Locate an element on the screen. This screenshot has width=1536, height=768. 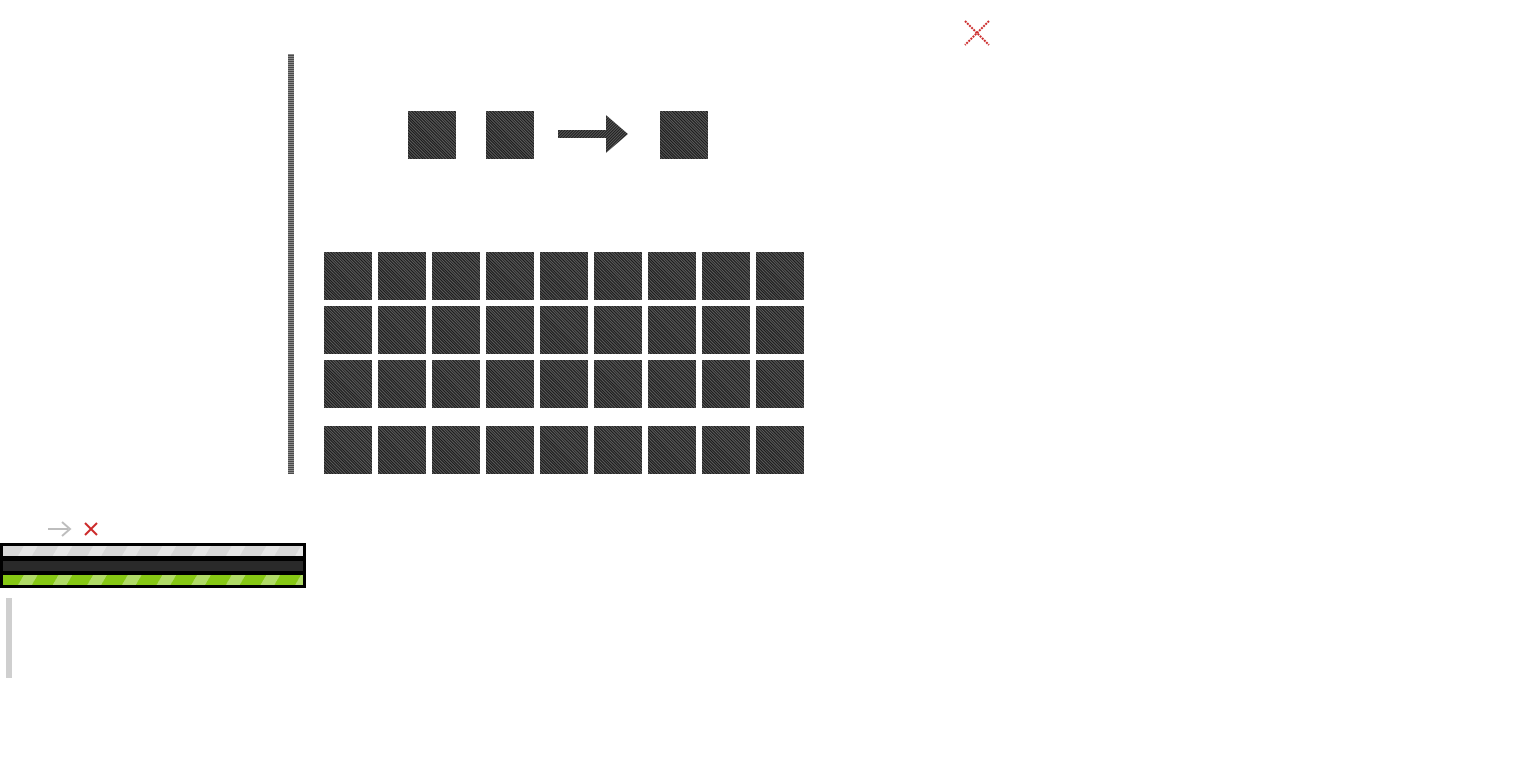
health-bar is located at coordinates (153, 551).